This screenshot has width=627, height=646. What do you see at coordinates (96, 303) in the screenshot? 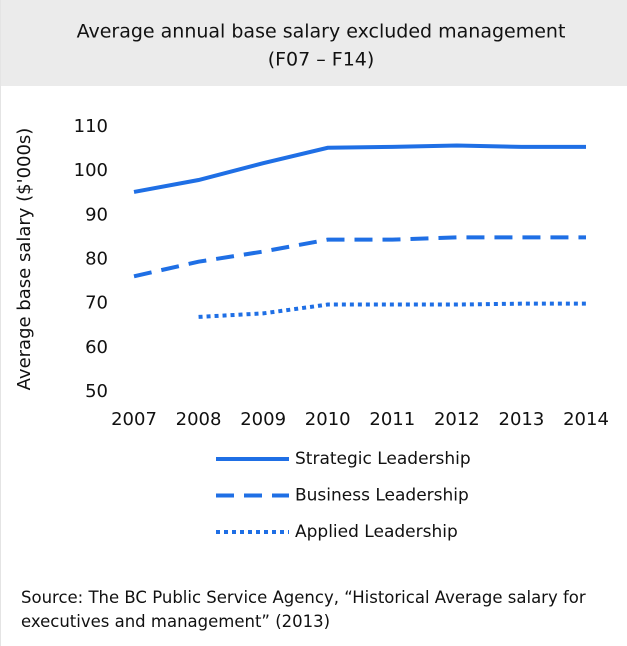
I see `y-tick-label: 70` at bounding box center [96, 303].